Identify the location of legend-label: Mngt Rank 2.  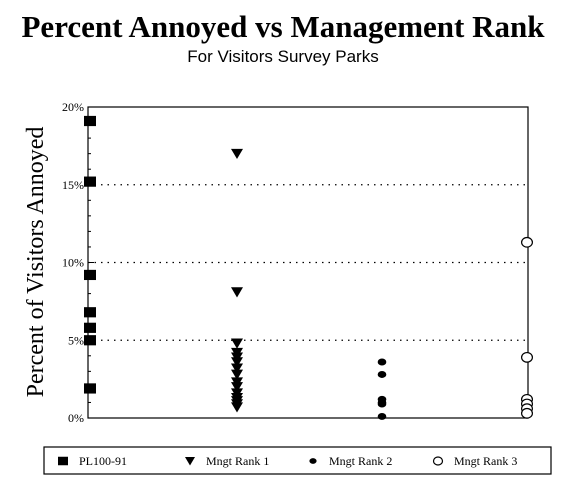
(360, 461).